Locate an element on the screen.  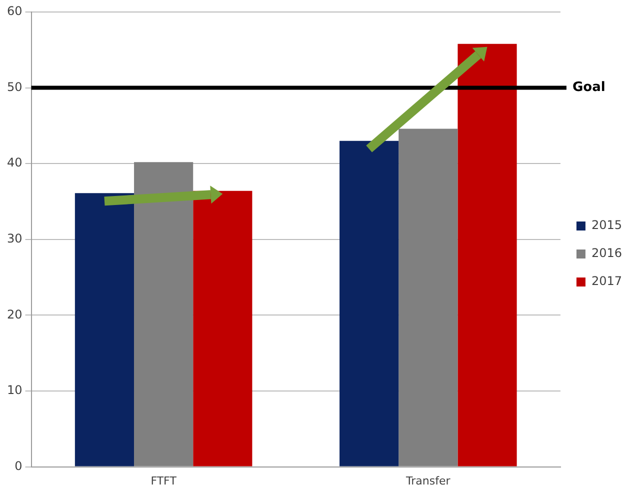
ref-line-label: Goal is located at coordinates (589, 88).